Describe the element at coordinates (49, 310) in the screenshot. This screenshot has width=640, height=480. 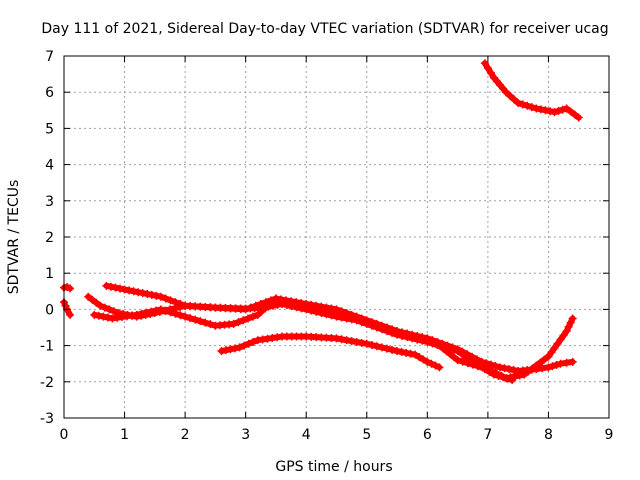
I see `y-tick-label: 0` at that location.